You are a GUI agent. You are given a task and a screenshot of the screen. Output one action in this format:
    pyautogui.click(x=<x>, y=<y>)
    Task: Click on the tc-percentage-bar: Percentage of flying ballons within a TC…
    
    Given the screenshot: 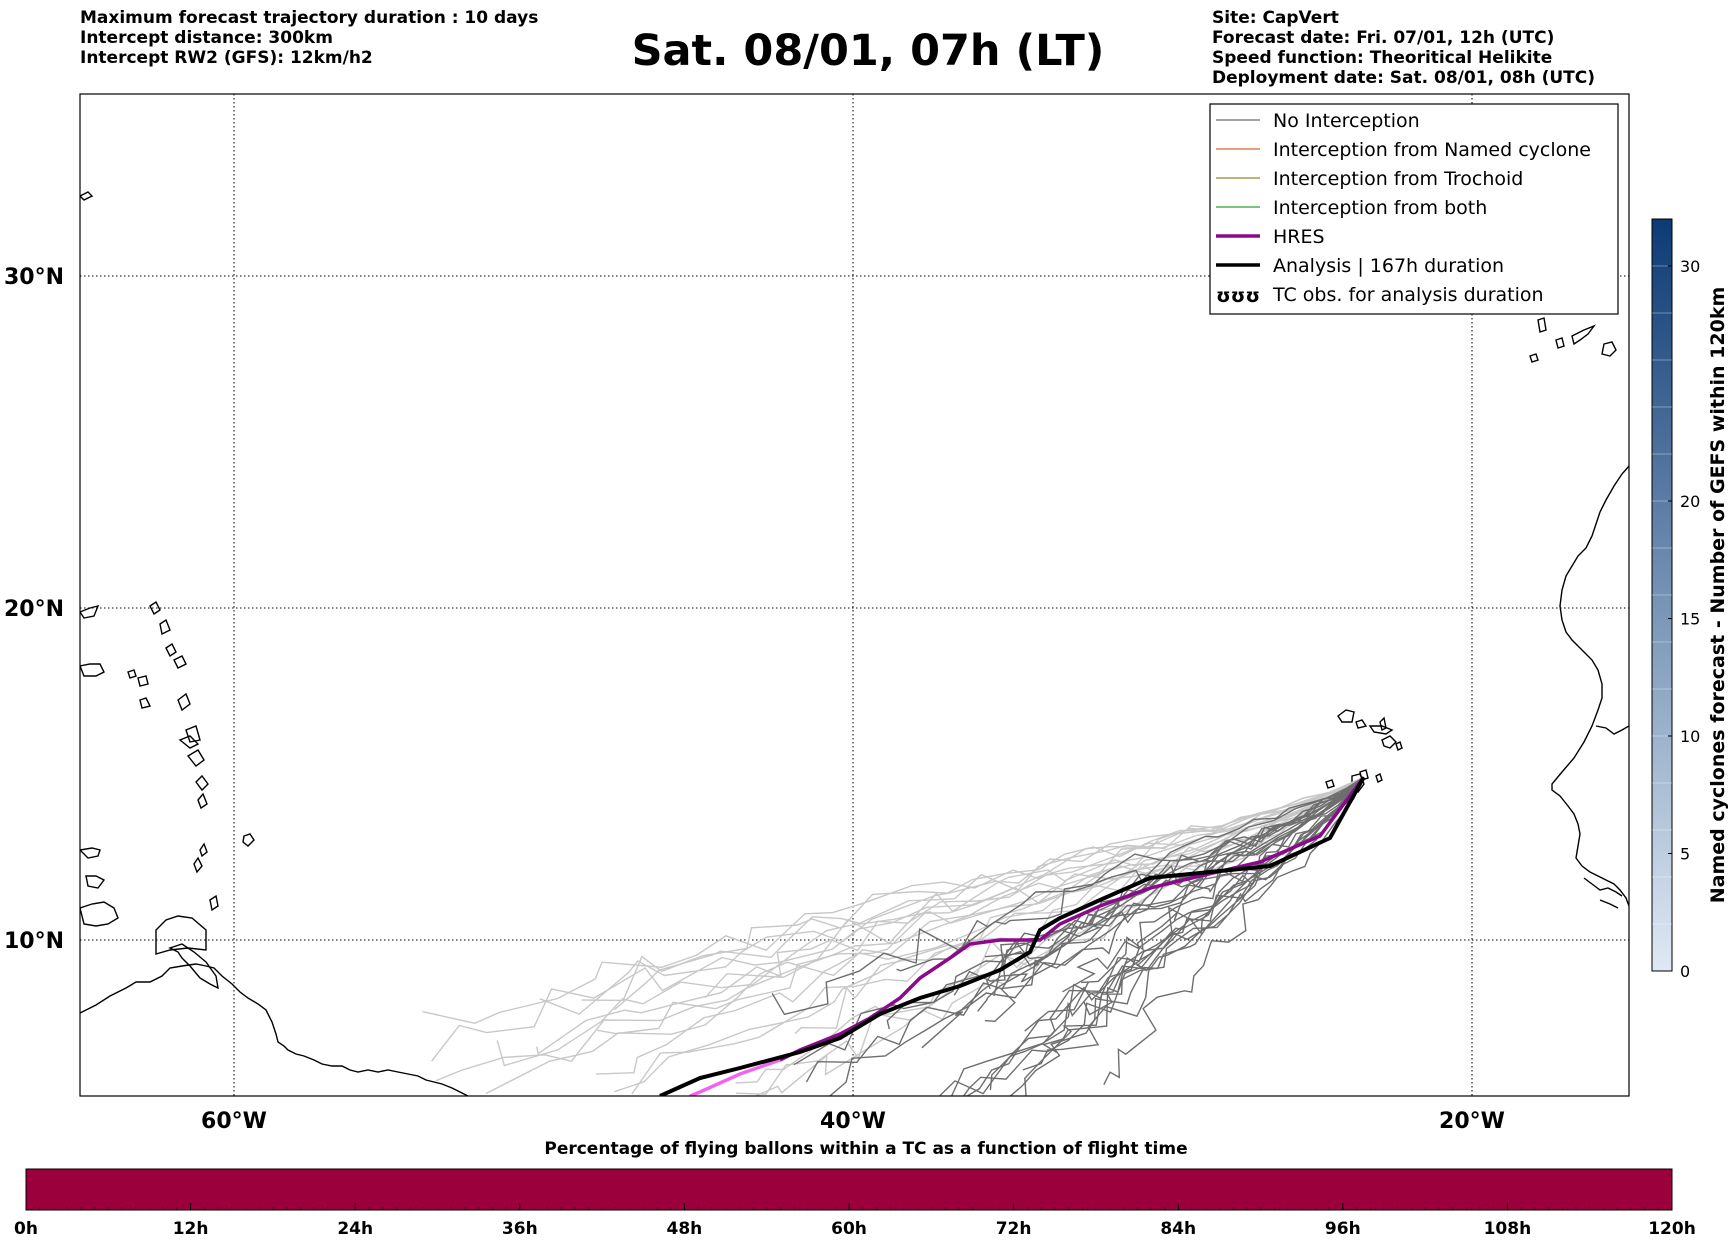 What is the action you would take?
    pyautogui.click(x=855, y=1189)
    